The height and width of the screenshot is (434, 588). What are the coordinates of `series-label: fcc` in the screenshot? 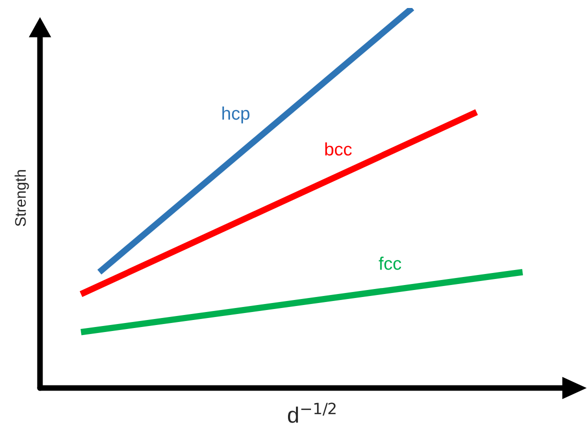 It's located at (390, 263).